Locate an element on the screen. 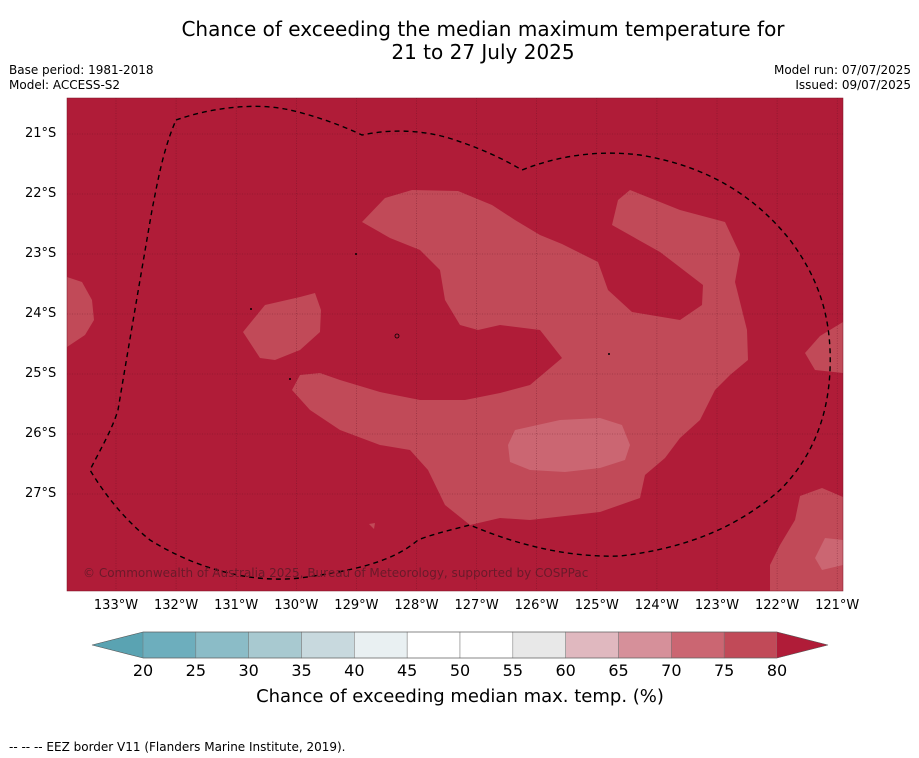 The height and width of the screenshot is (758, 919). longitude-label: 126°W is located at coordinates (536, 605).